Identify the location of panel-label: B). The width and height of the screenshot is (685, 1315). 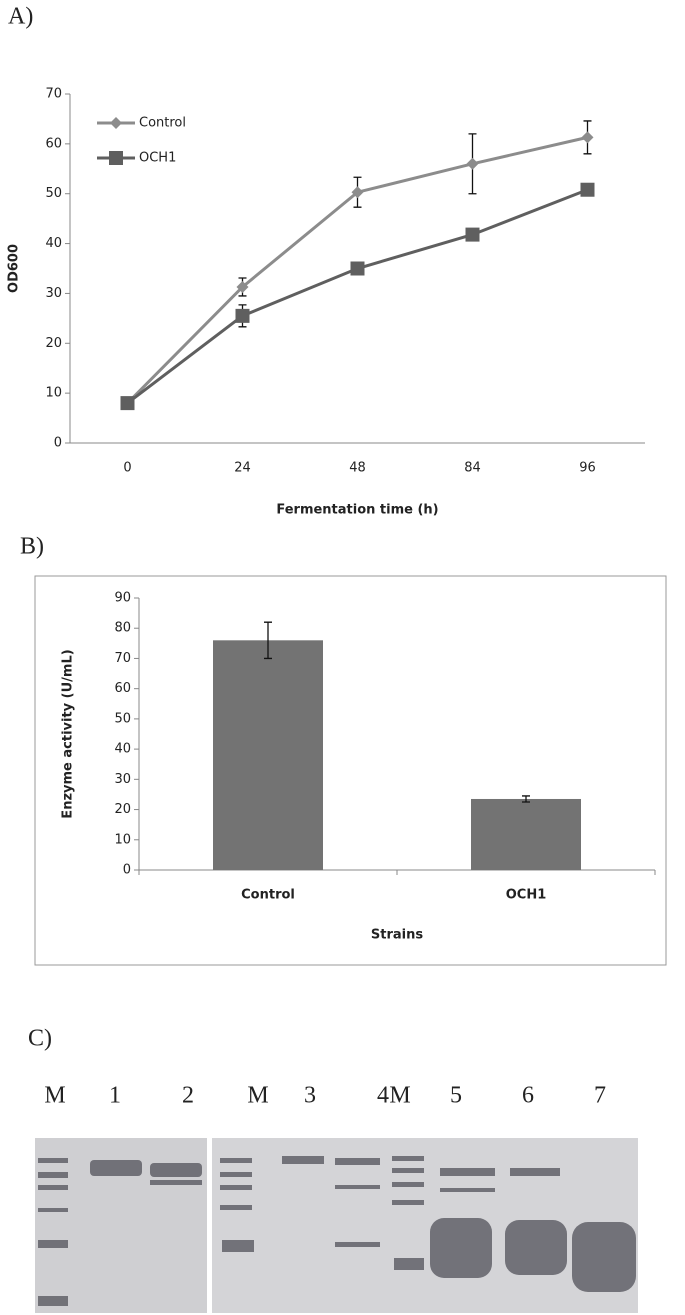
(32, 547).